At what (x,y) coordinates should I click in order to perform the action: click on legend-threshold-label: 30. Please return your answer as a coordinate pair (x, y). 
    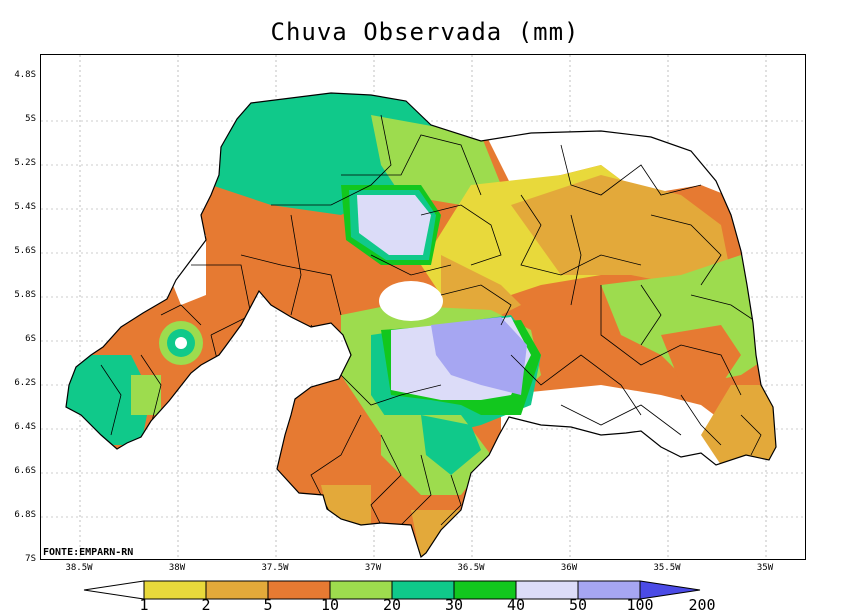
    Looking at the image, I should click on (454, 605).